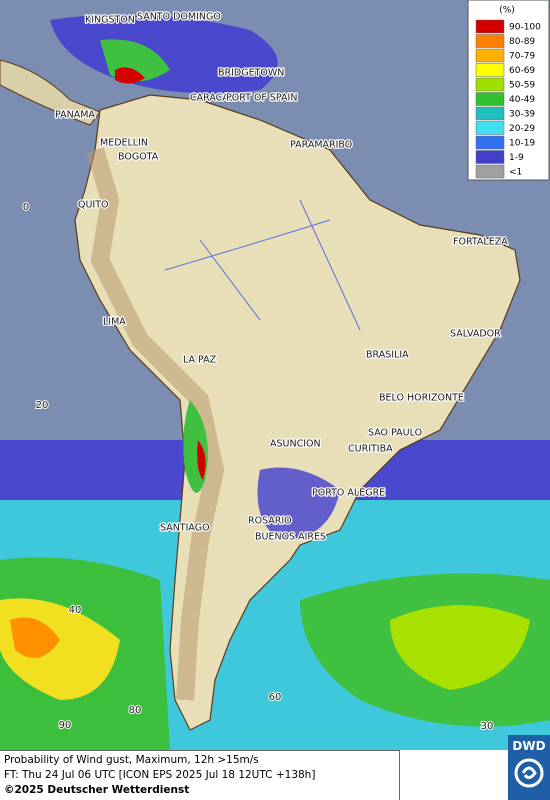 This screenshot has height=800, width=550. I want to click on city-label: PORTO ALEGRE, so click(348, 493).